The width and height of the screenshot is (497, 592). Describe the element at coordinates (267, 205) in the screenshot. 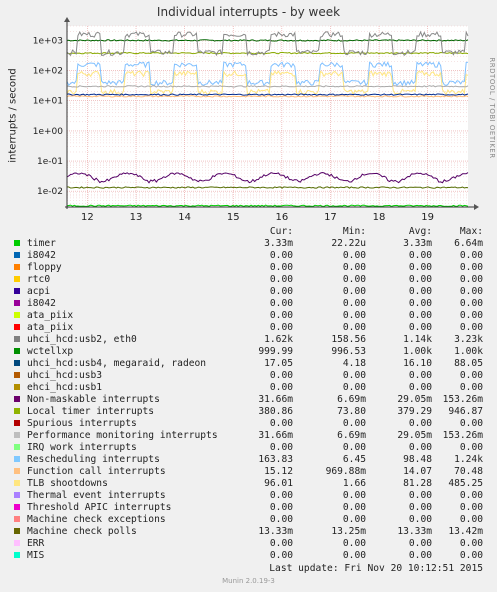

I see `series-line-timer` at that location.